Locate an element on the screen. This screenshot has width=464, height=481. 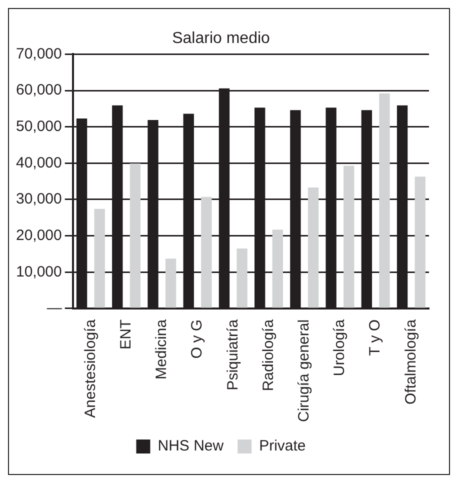
x-tick-label: Psiquiatría is located at coordinates (233, 354).